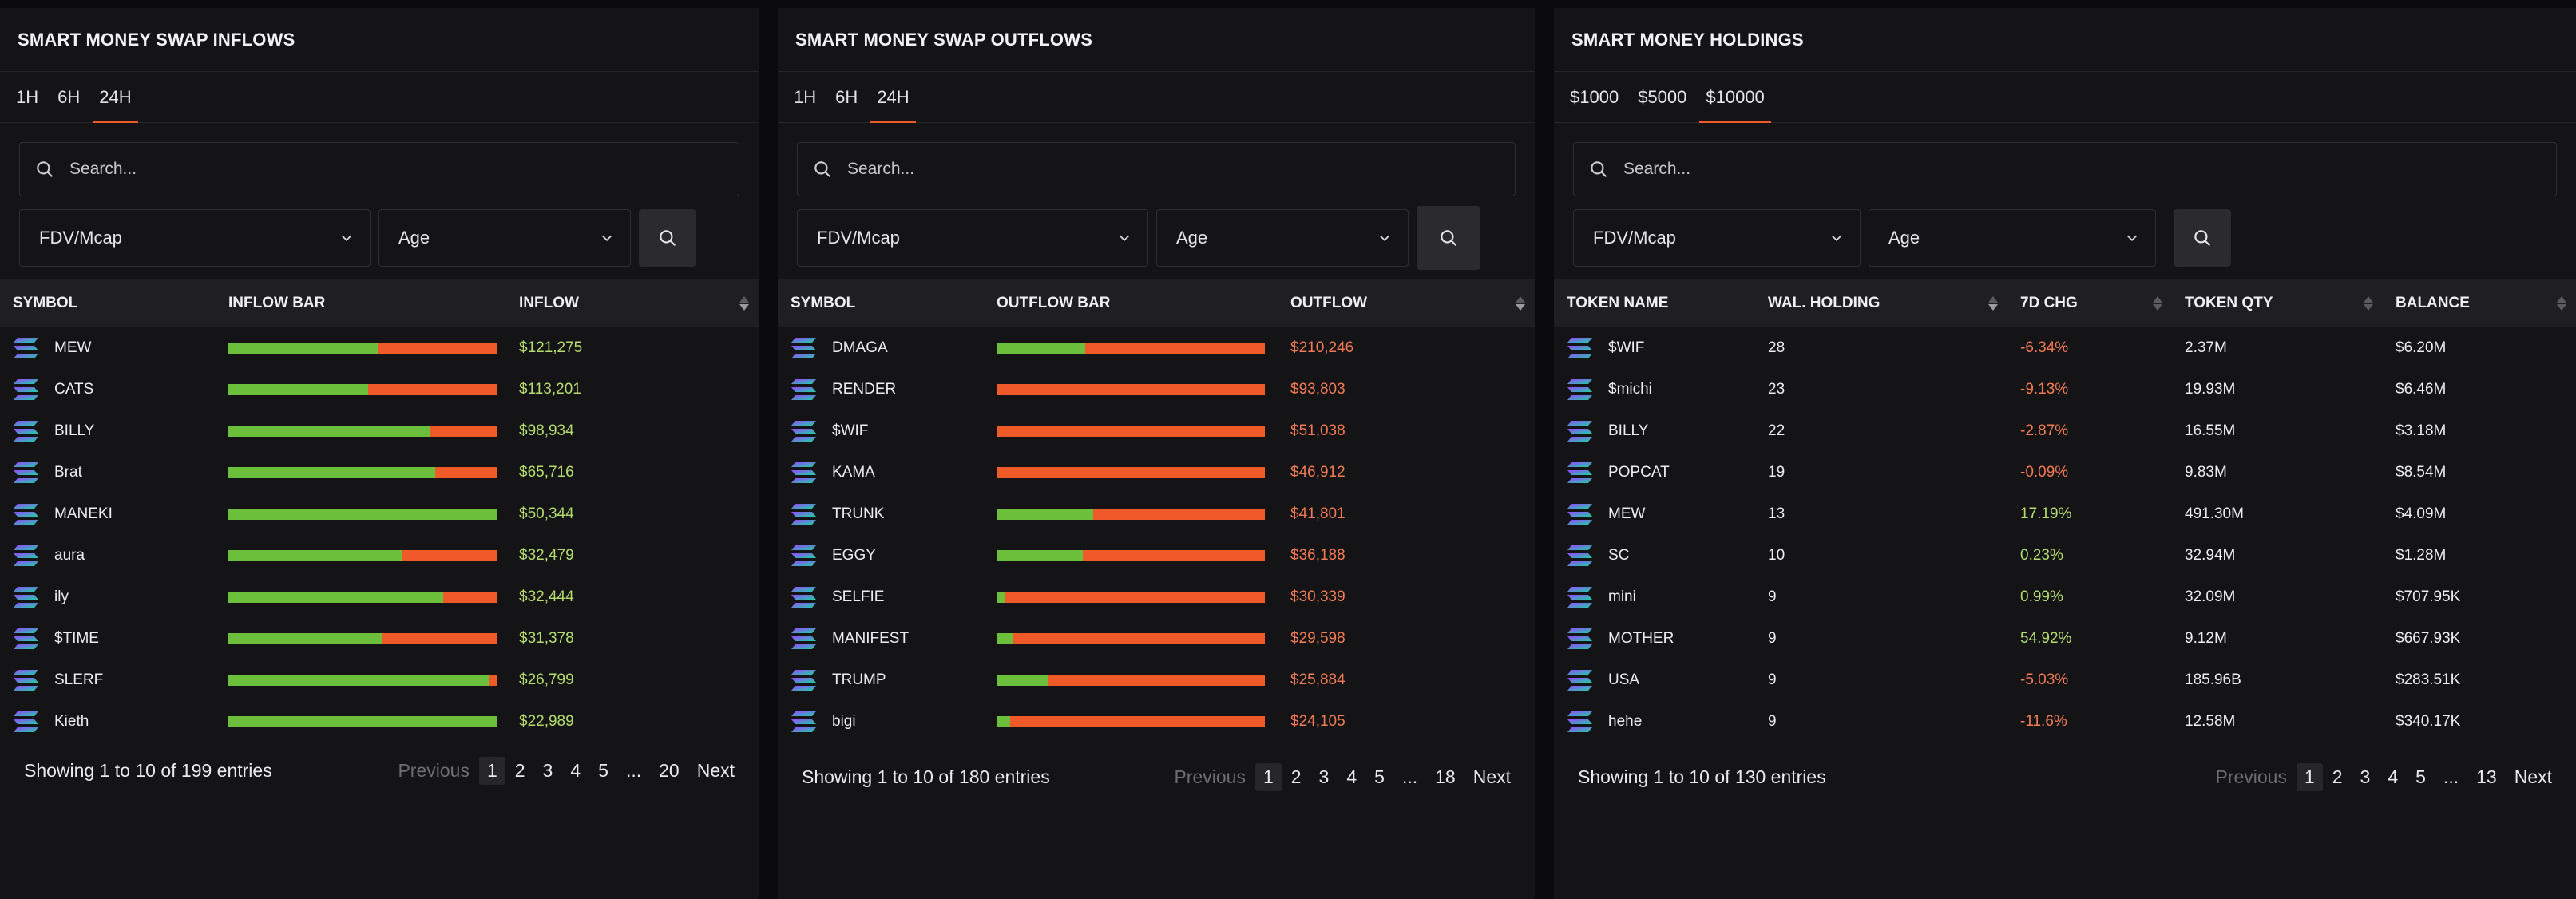 The height and width of the screenshot is (899, 2576). What do you see at coordinates (1054, 303) in the screenshot?
I see `col-outflow-bar: OUTFLOW BAR` at bounding box center [1054, 303].